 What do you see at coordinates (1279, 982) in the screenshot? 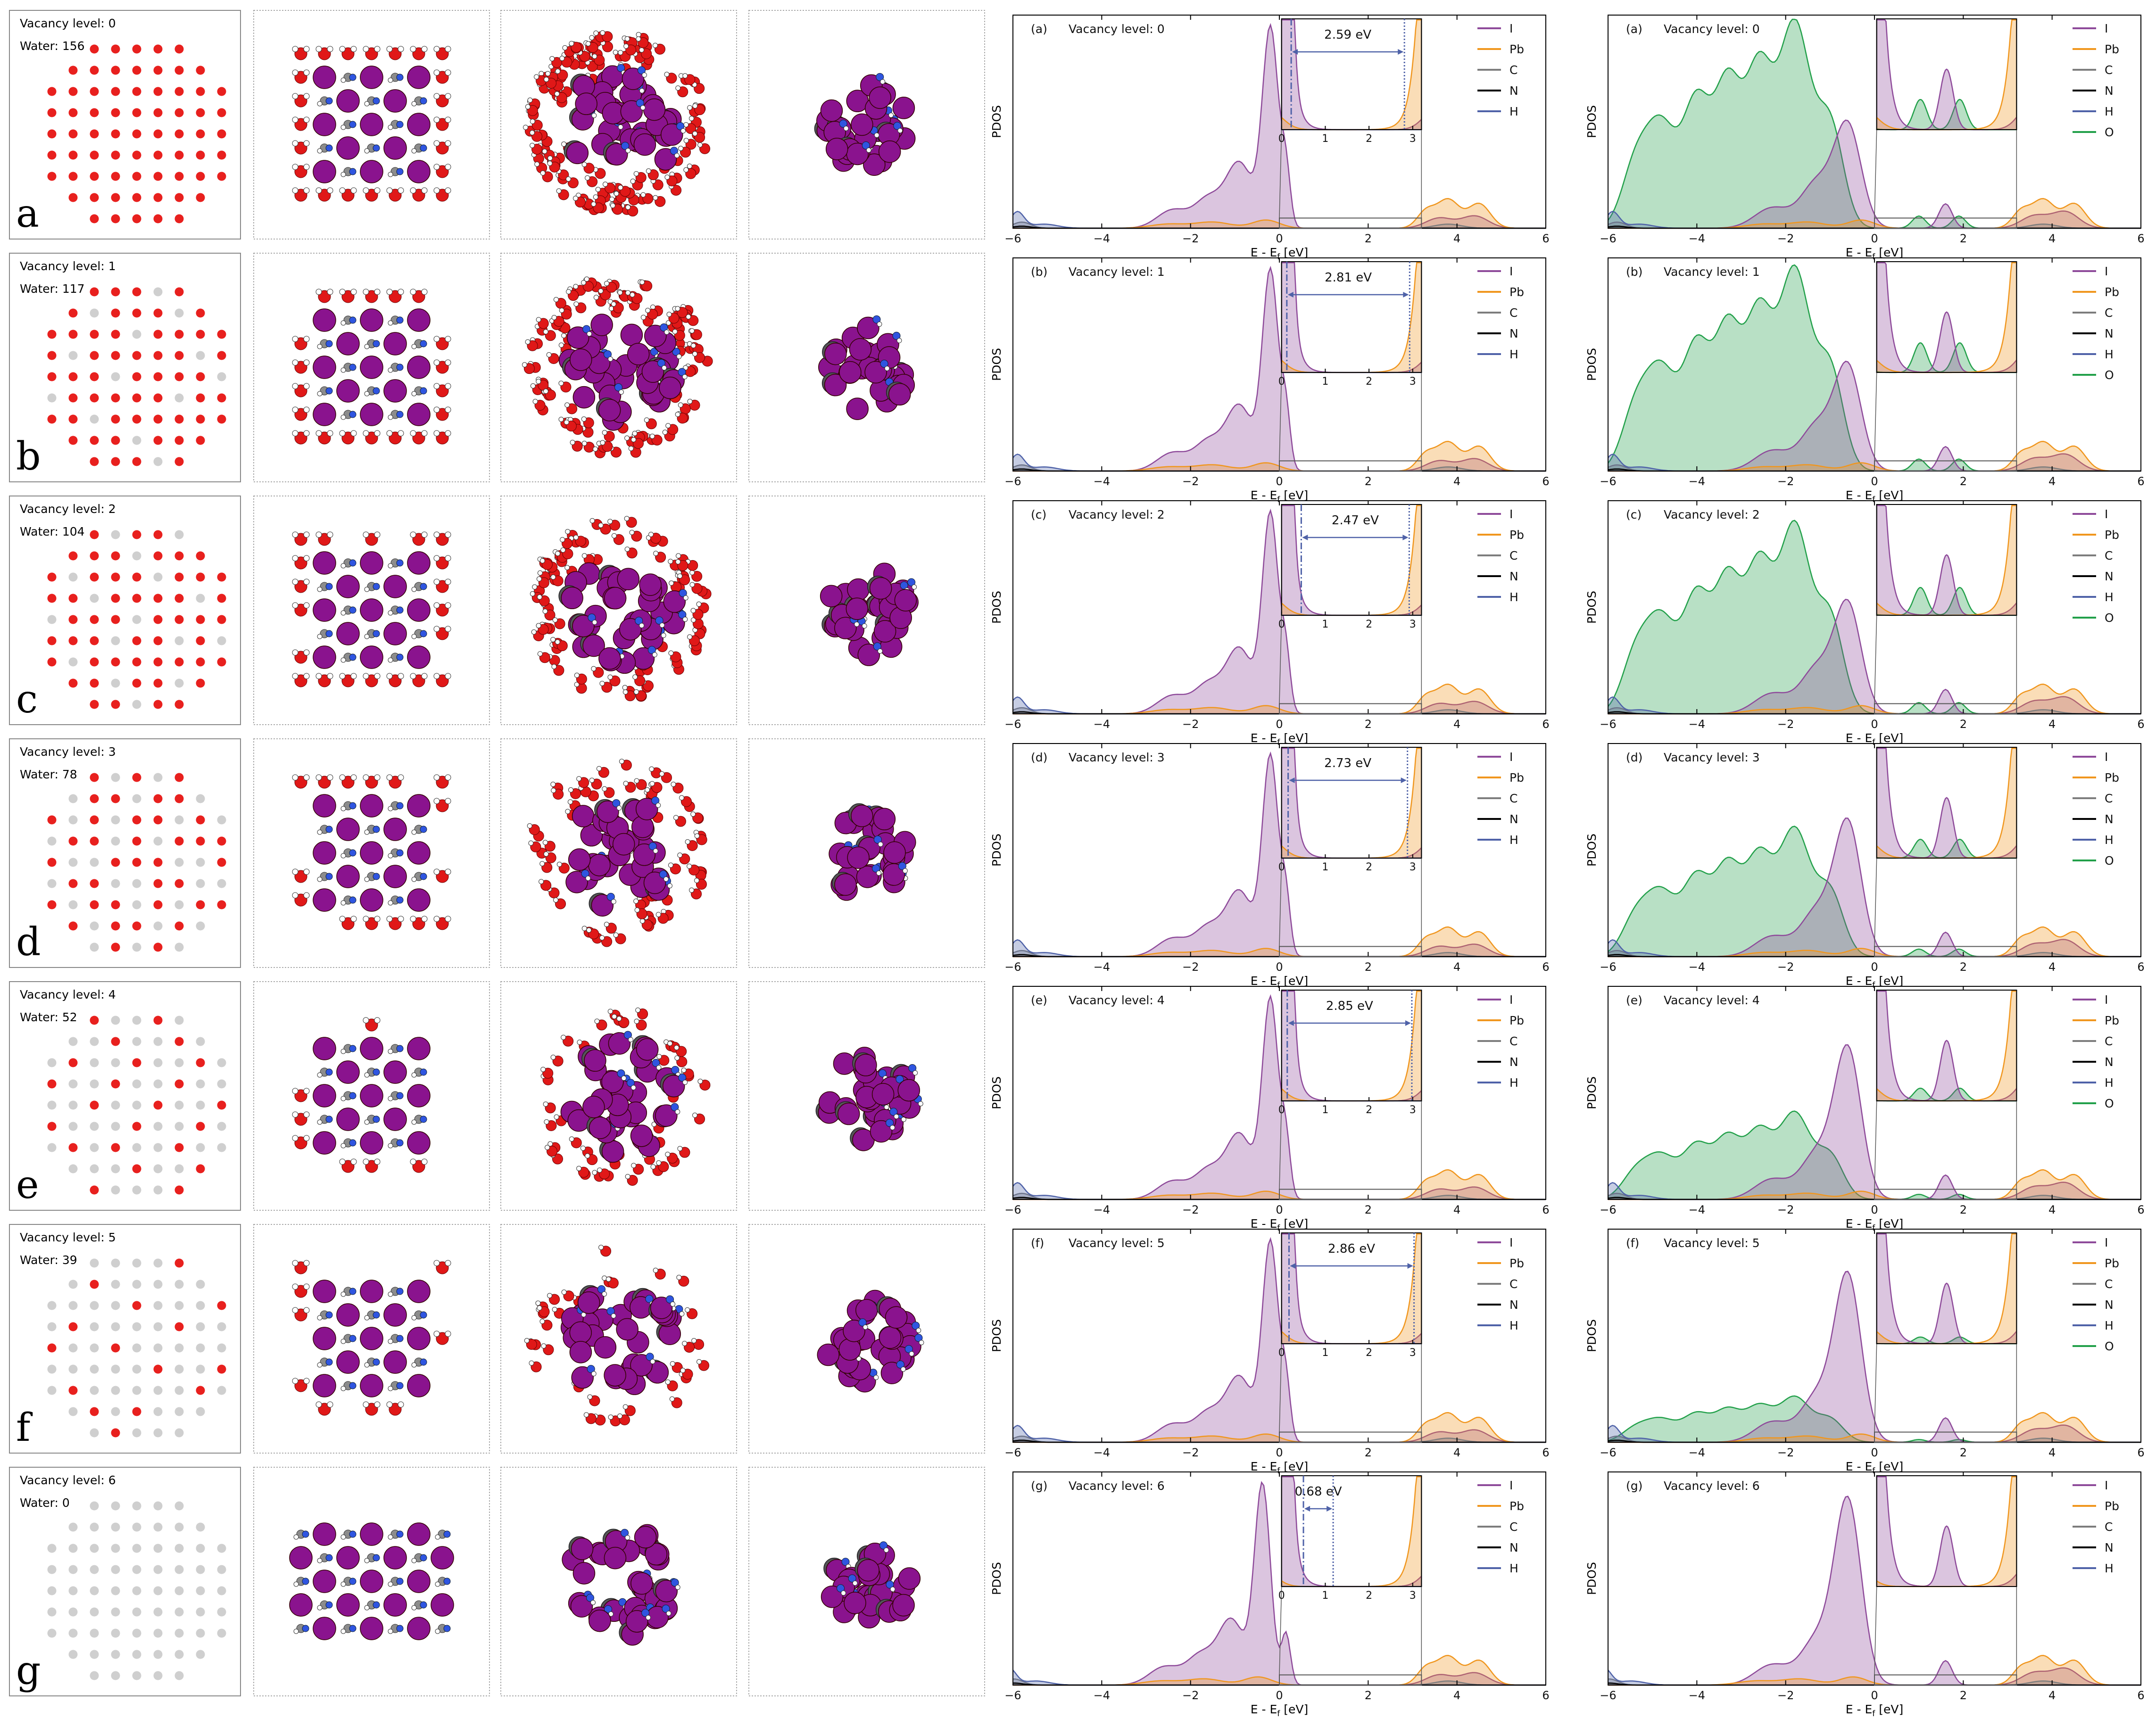
I see `x-axis-label: E - Ef [eV]` at bounding box center [1279, 982].